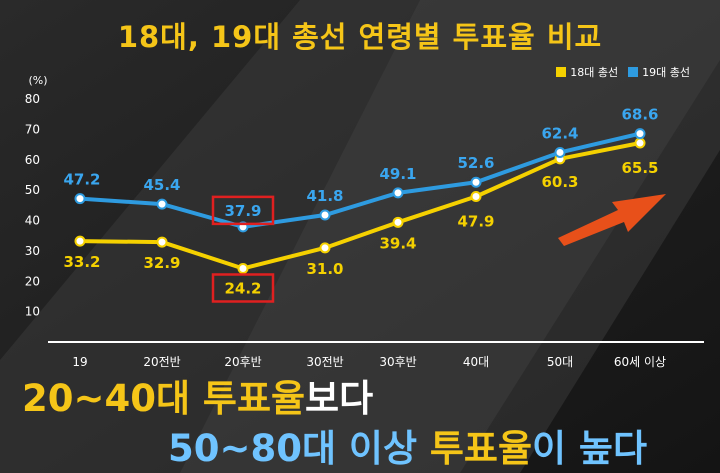 The width and height of the screenshot is (720, 473). What do you see at coordinates (79, 362) in the screenshot?
I see `x-tick-label: 19` at bounding box center [79, 362].